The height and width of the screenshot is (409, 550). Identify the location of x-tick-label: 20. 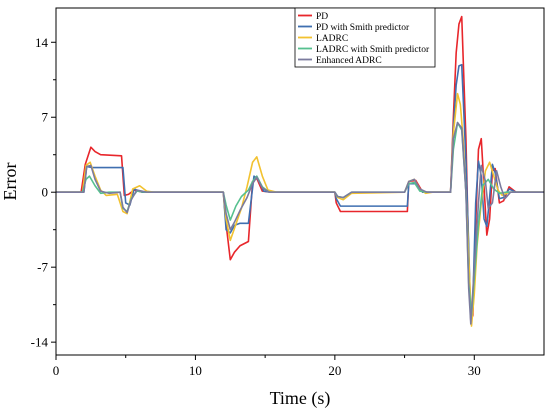
(334, 370).